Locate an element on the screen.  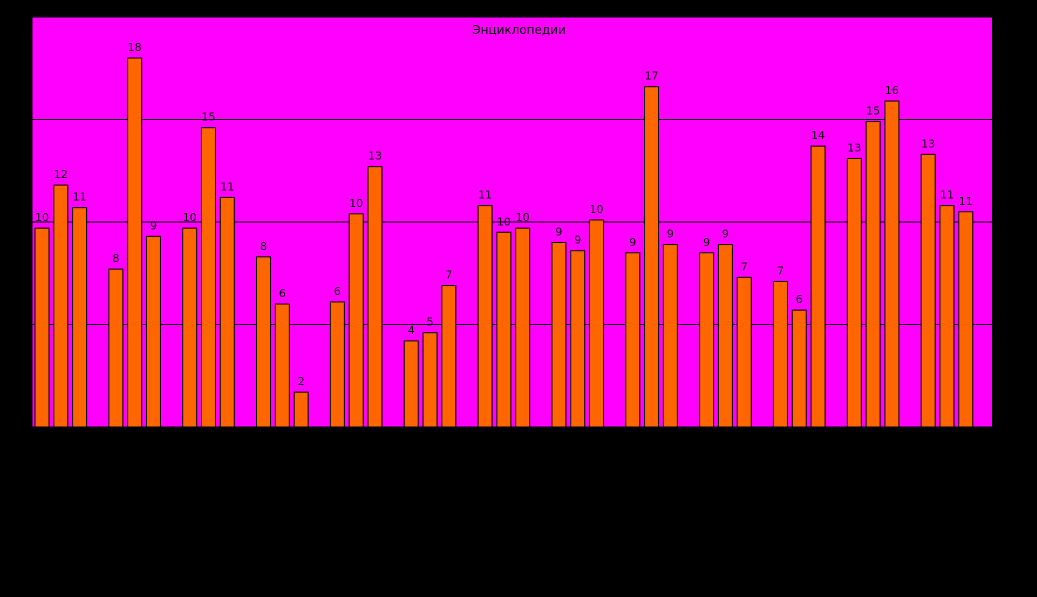
bar-value-label: 17 is located at coordinates (652, 76).